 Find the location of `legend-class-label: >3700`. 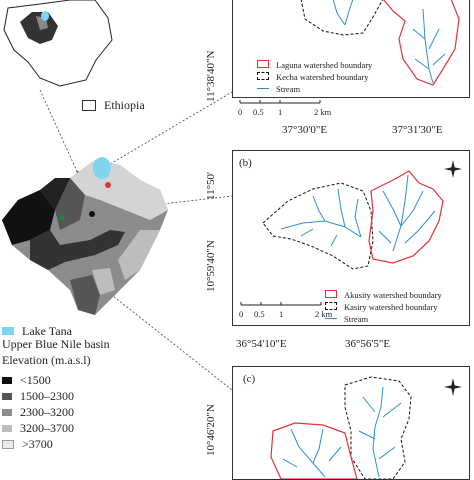

legend-class-label: >3700 is located at coordinates (37, 444).